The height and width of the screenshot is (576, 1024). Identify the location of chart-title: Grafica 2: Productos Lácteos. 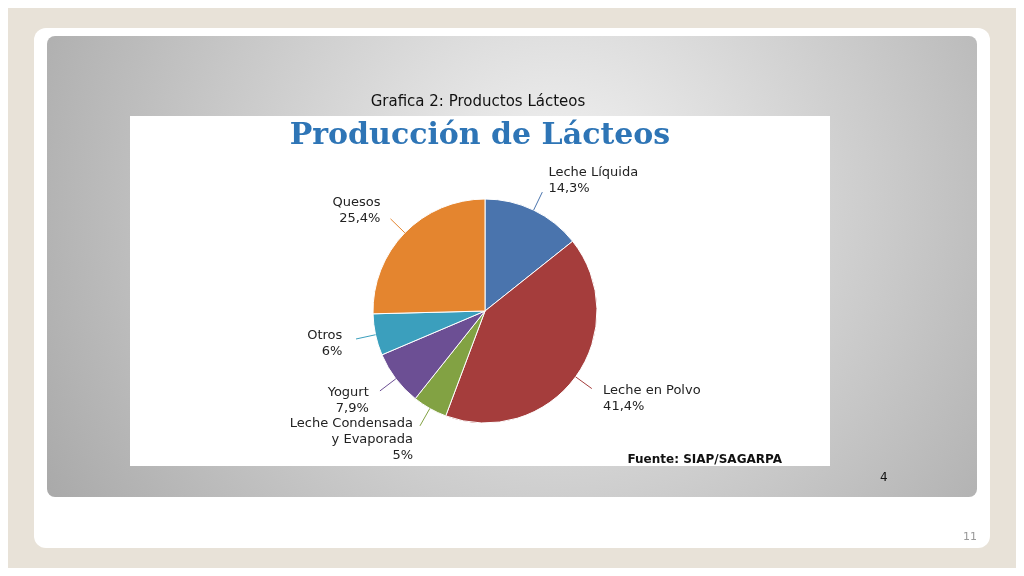
(478, 101).